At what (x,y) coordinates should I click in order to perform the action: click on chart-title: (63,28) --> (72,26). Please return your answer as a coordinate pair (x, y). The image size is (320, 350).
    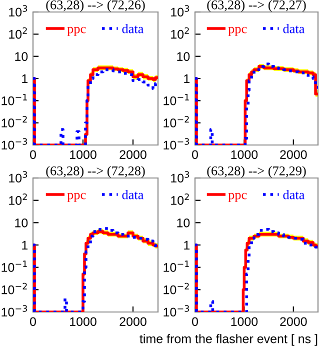
    Looking at the image, I should click on (95, 6).